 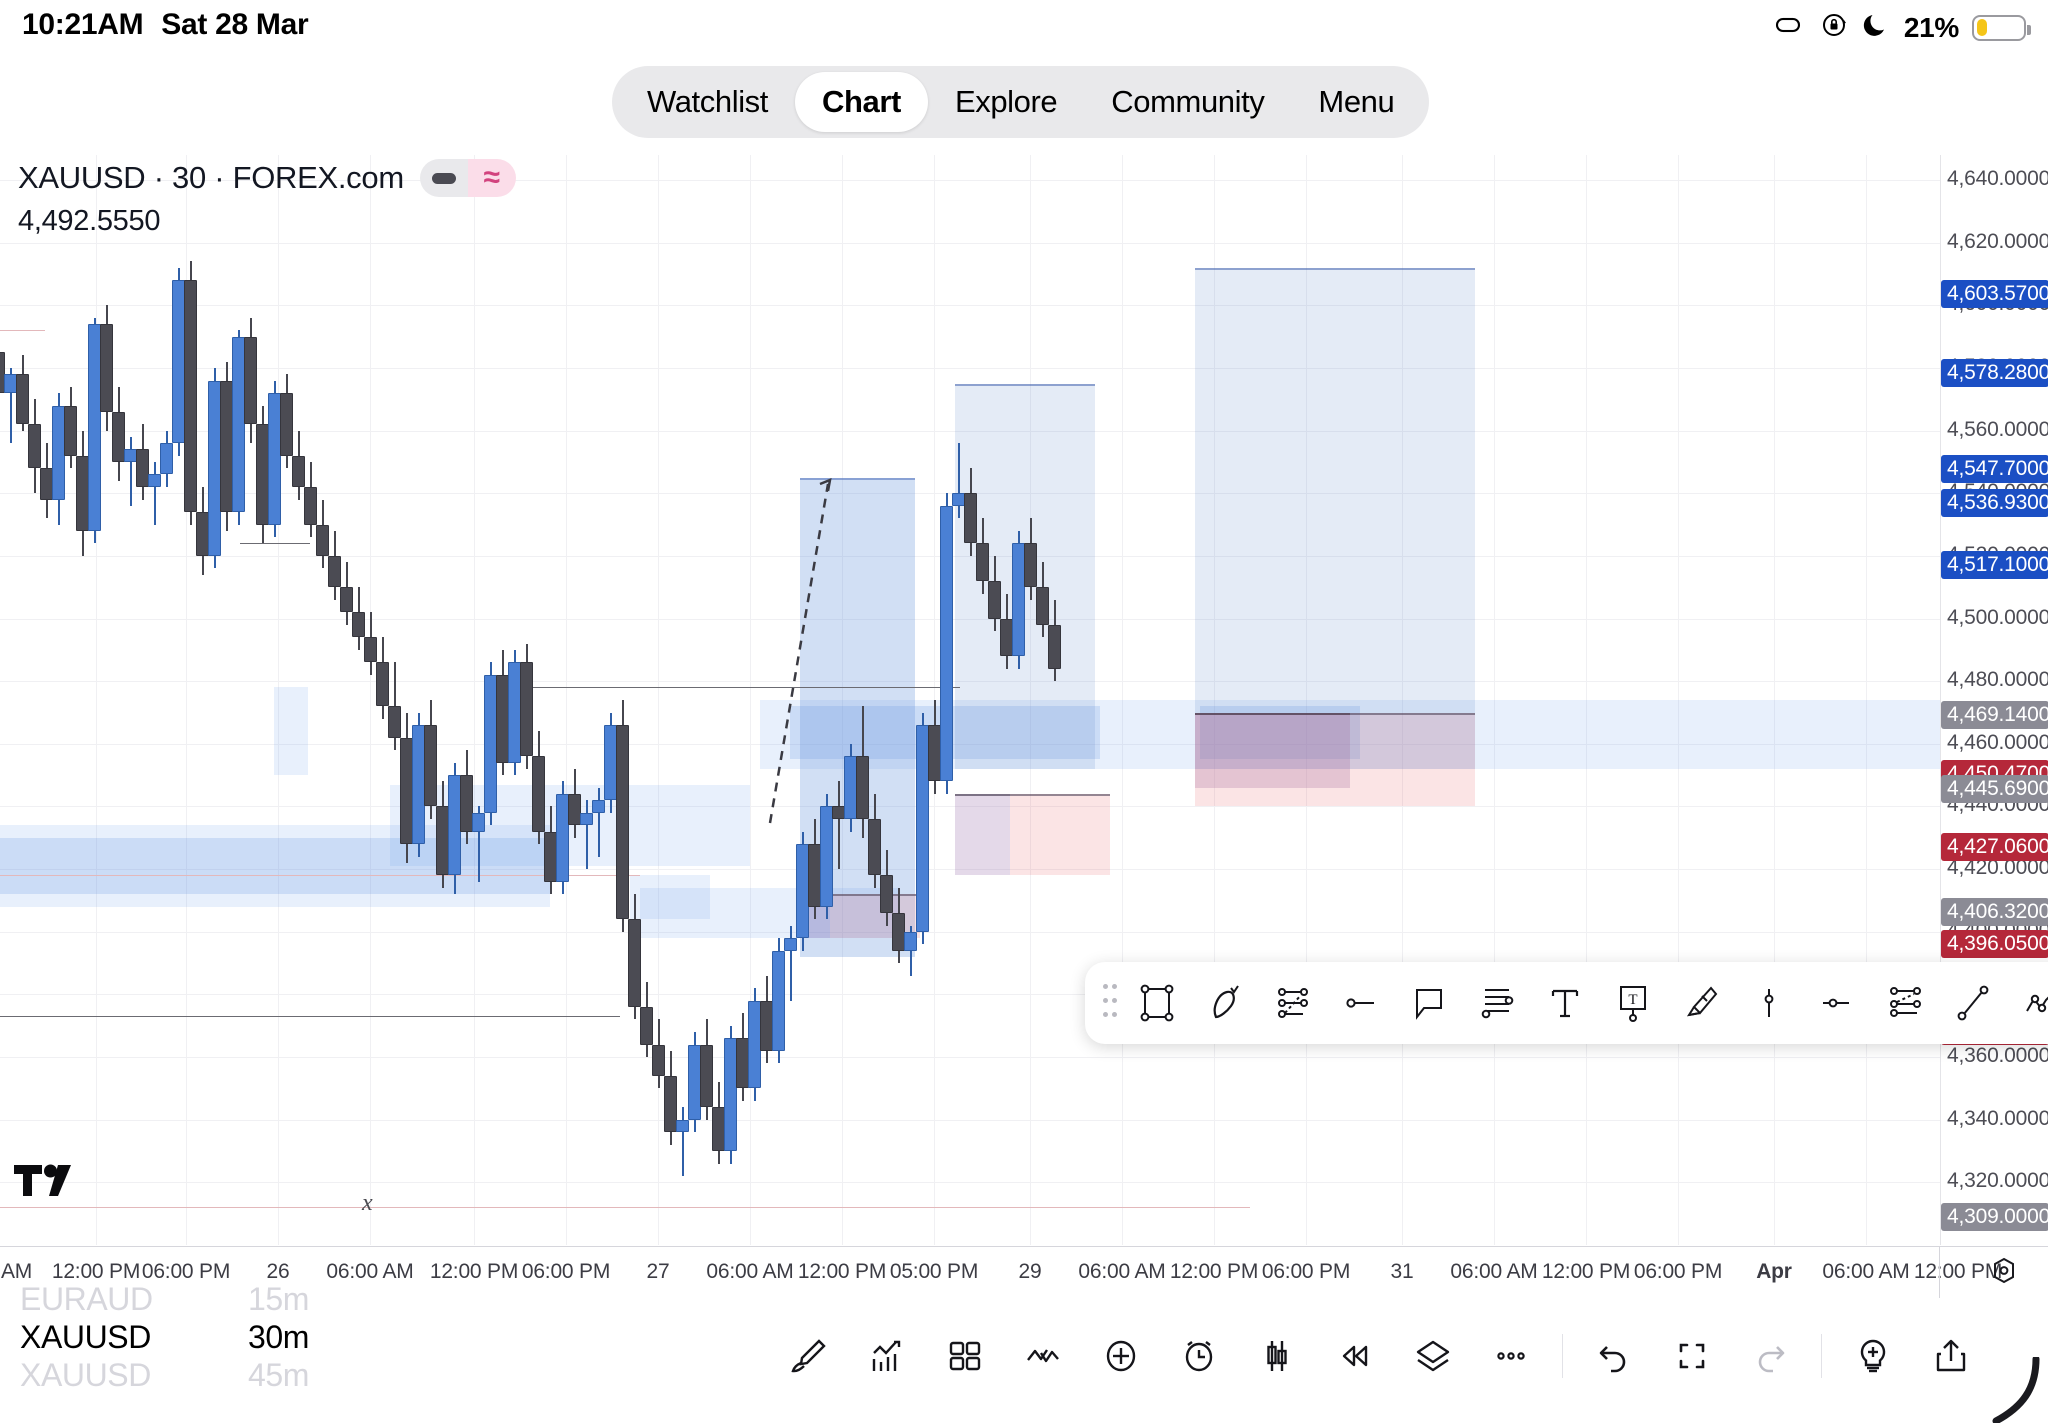 I want to click on interval-picker-column: 15m 30m 45m, so click(x=278, y=1337).